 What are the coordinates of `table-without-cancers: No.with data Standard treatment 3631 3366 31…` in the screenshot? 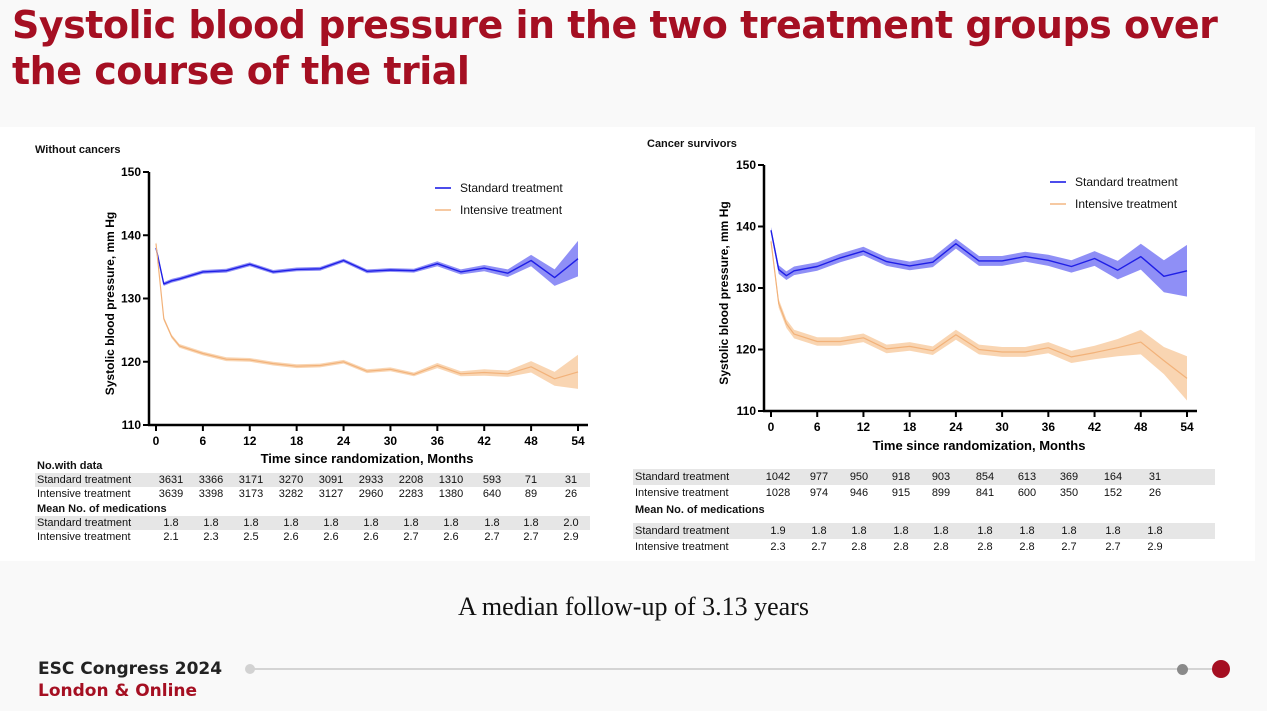 It's located at (312, 501).